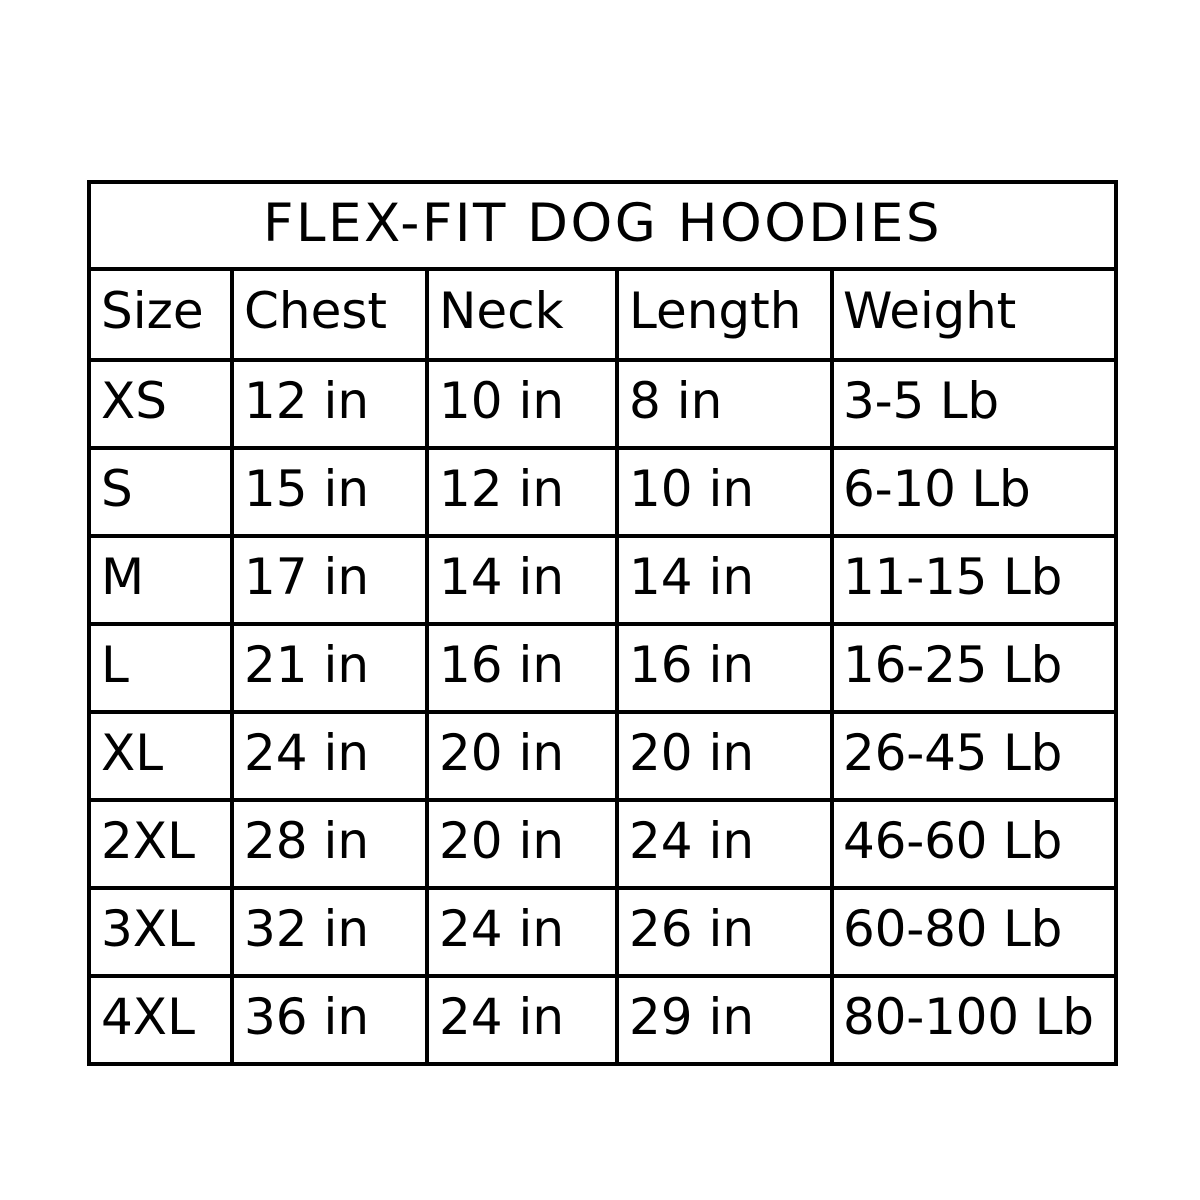 The width and height of the screenshot is (1200, 1200). I want to click on cell-size: 3XL, so click(160, 932).